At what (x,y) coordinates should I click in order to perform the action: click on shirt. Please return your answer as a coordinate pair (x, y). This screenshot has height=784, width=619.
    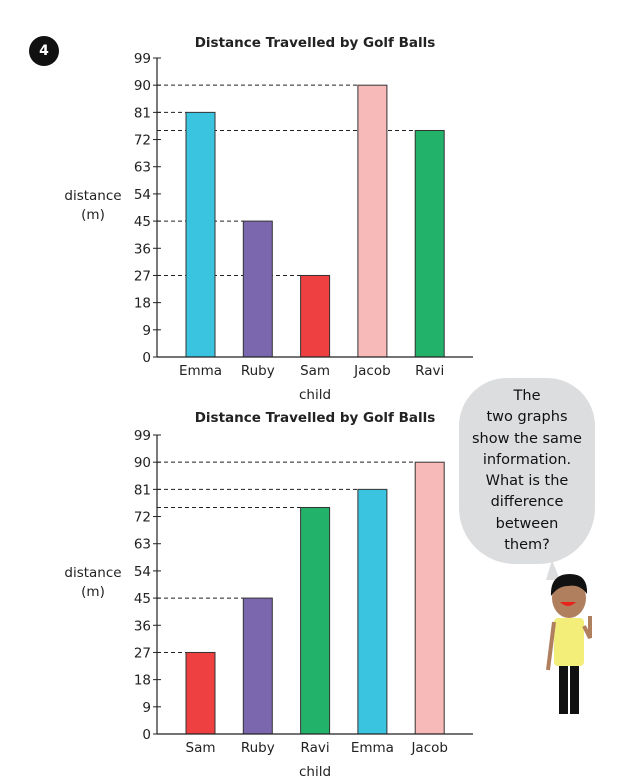
    Looking at the image, I should click on (569, 642).